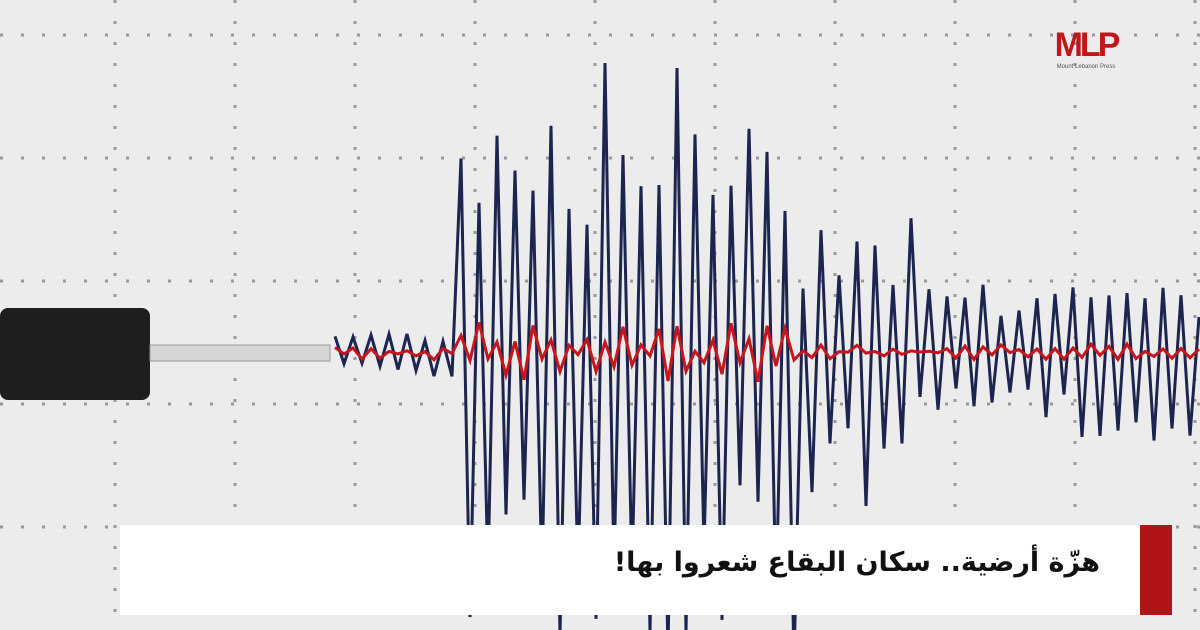 The width and height of the screenshot is (1200, 630). I want to click on headline-banner: هزّة أرضية.. سكان البقاع شعروا بها!, so click(630, 570).